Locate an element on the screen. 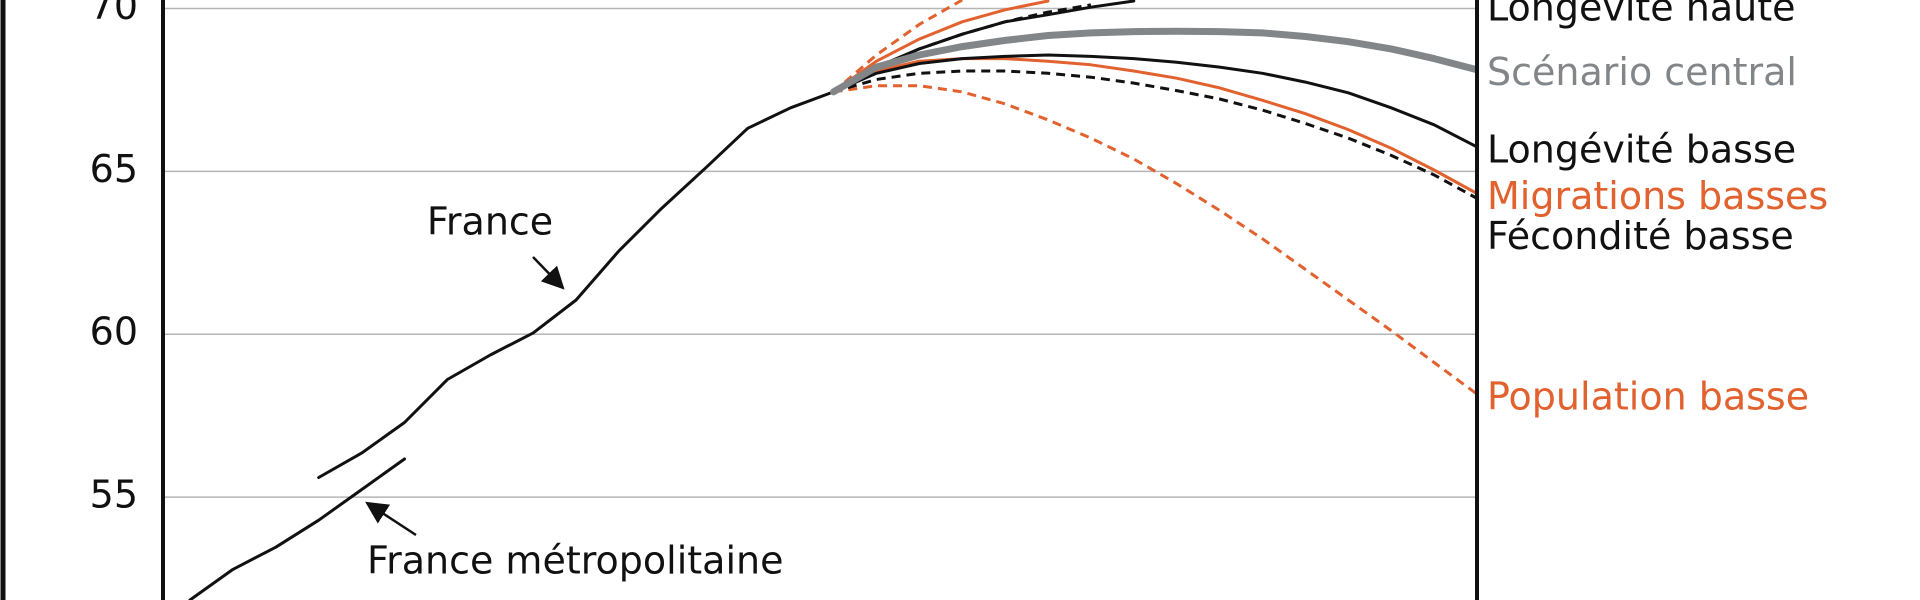 The image size is (1920, 600). series-label: Scénario central is located at coordinates (1642, 72).